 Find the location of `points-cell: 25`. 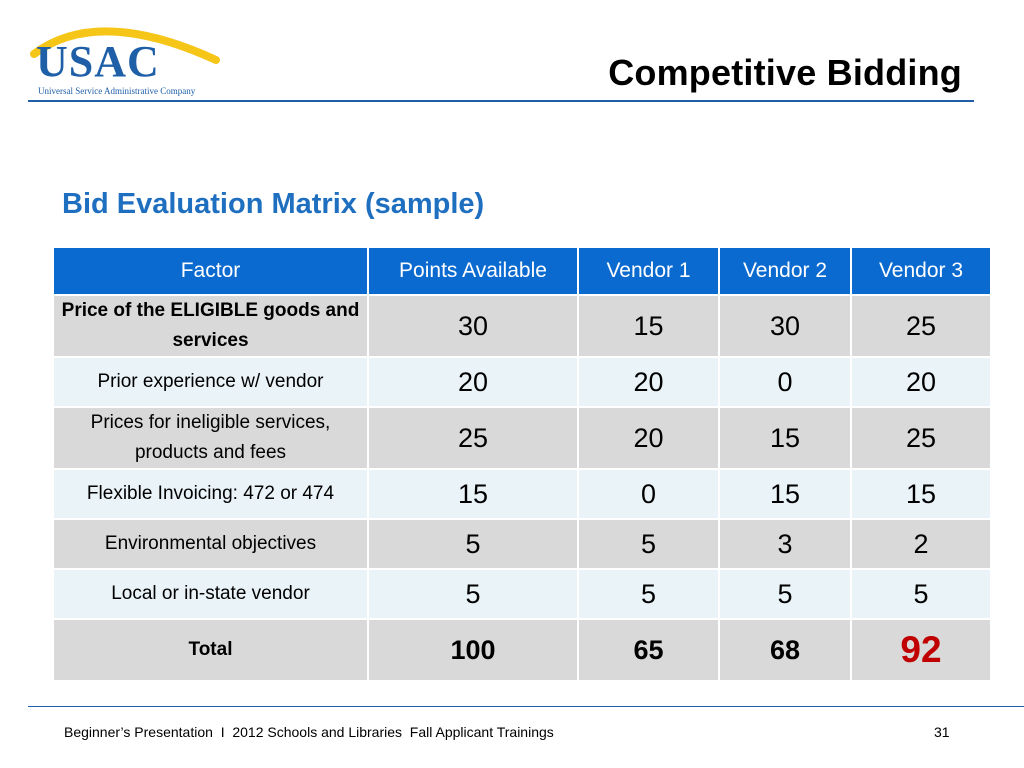

points-cell: 25 is located at coordinates (473, 438).